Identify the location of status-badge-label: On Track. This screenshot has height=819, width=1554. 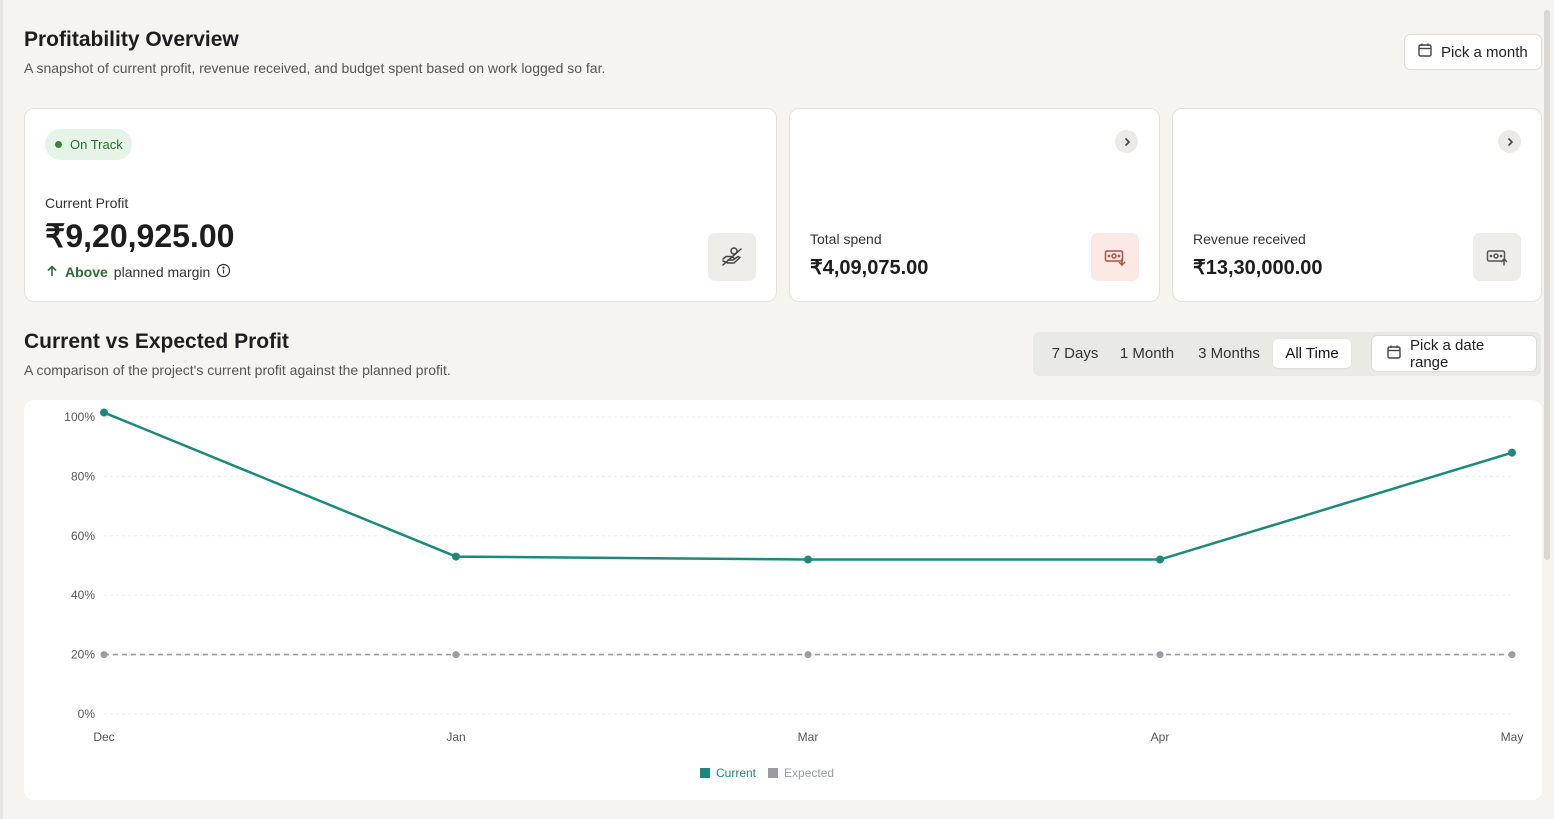
(96, 144).